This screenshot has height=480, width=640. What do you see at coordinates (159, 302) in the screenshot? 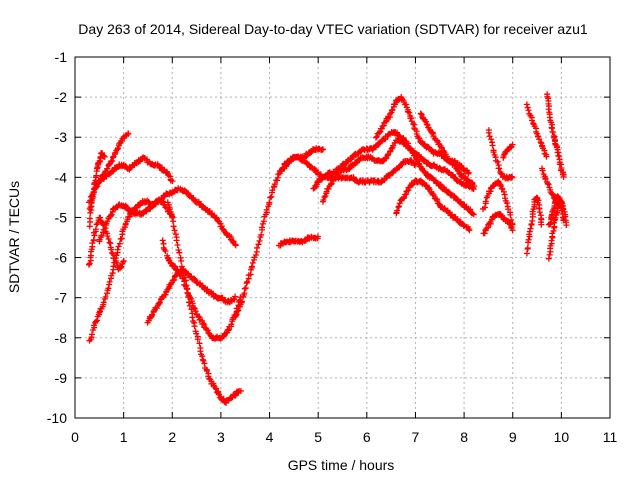
I see `data-point-arc-h` at bounding box center [159, 302].